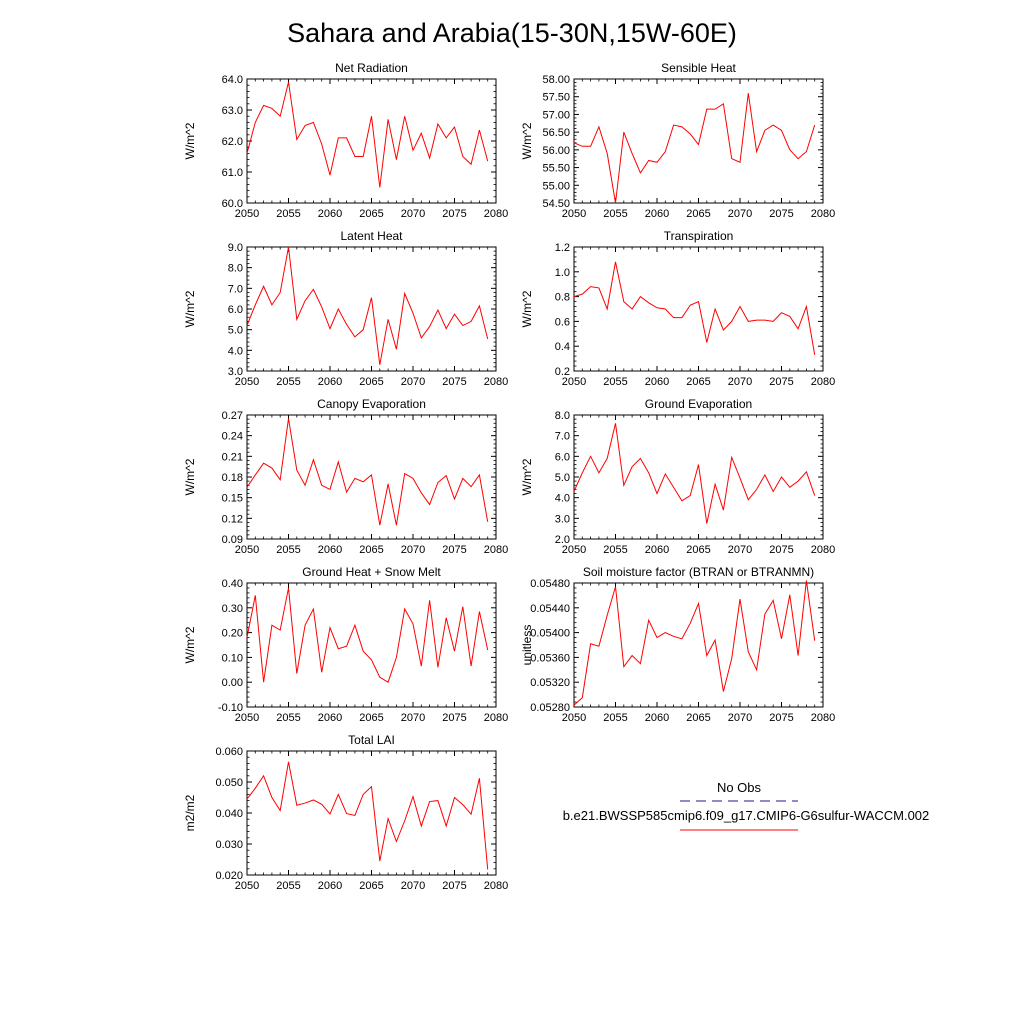 The width and height of the screenshot is (1024, 1024). I want to click on chart-8-ylabel: unitless, so click(527, 645).